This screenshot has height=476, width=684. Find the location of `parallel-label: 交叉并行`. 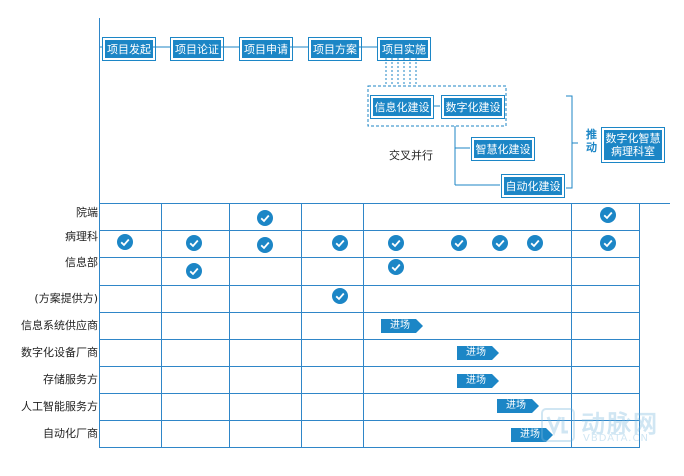

parallel-label: 交叉并行 is located at coordinates (411, 155).